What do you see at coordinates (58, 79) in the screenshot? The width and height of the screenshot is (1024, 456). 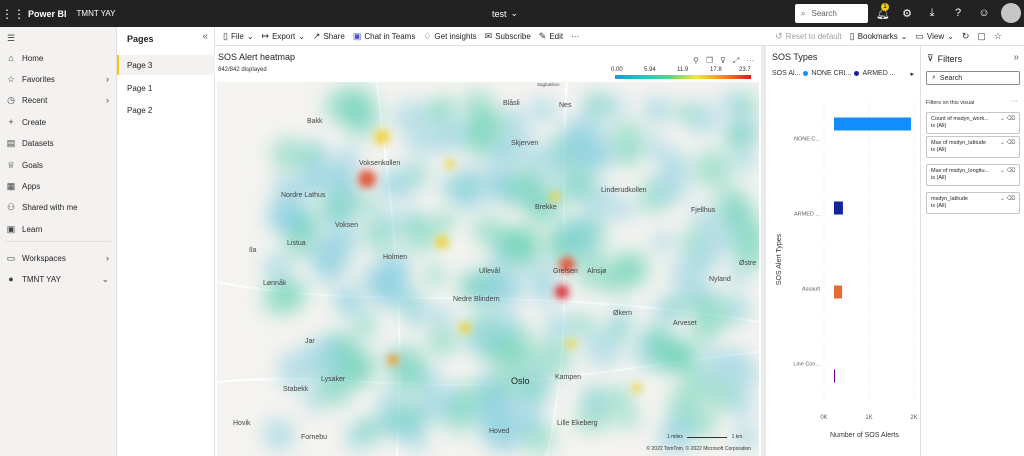 I see `nav-item-favorites: ☆ Favorites ›` at bounding box center [58, 79].